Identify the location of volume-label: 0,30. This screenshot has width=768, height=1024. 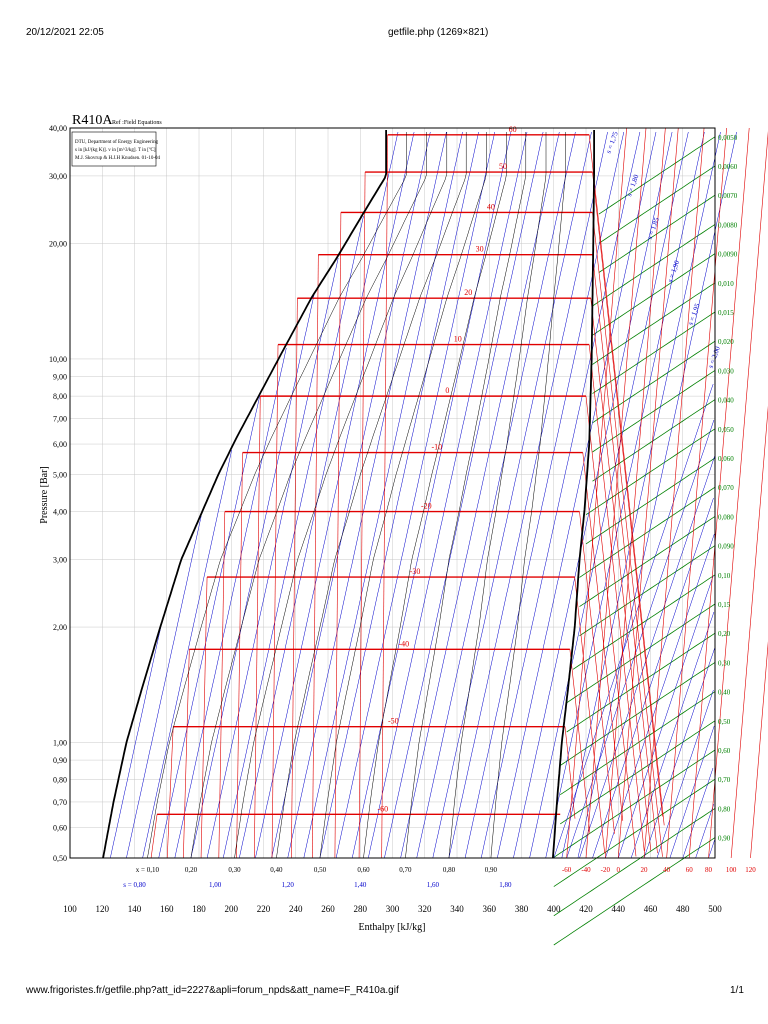
(724, 663).